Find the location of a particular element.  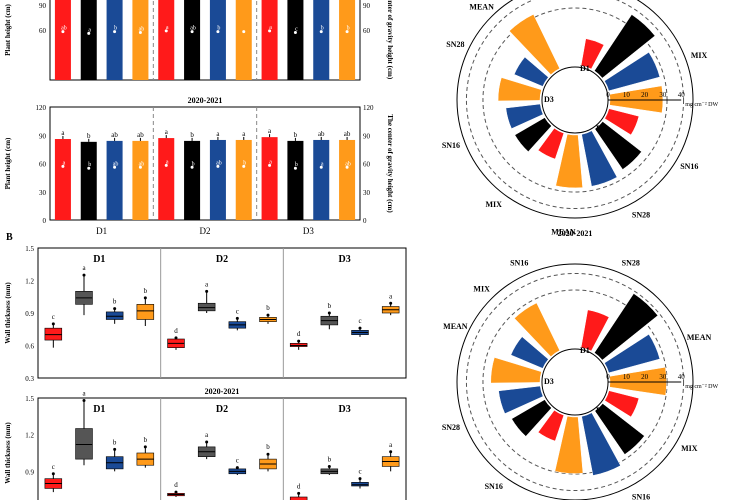

y-tick-label: 0.6 is located at coordinates (29, 347).